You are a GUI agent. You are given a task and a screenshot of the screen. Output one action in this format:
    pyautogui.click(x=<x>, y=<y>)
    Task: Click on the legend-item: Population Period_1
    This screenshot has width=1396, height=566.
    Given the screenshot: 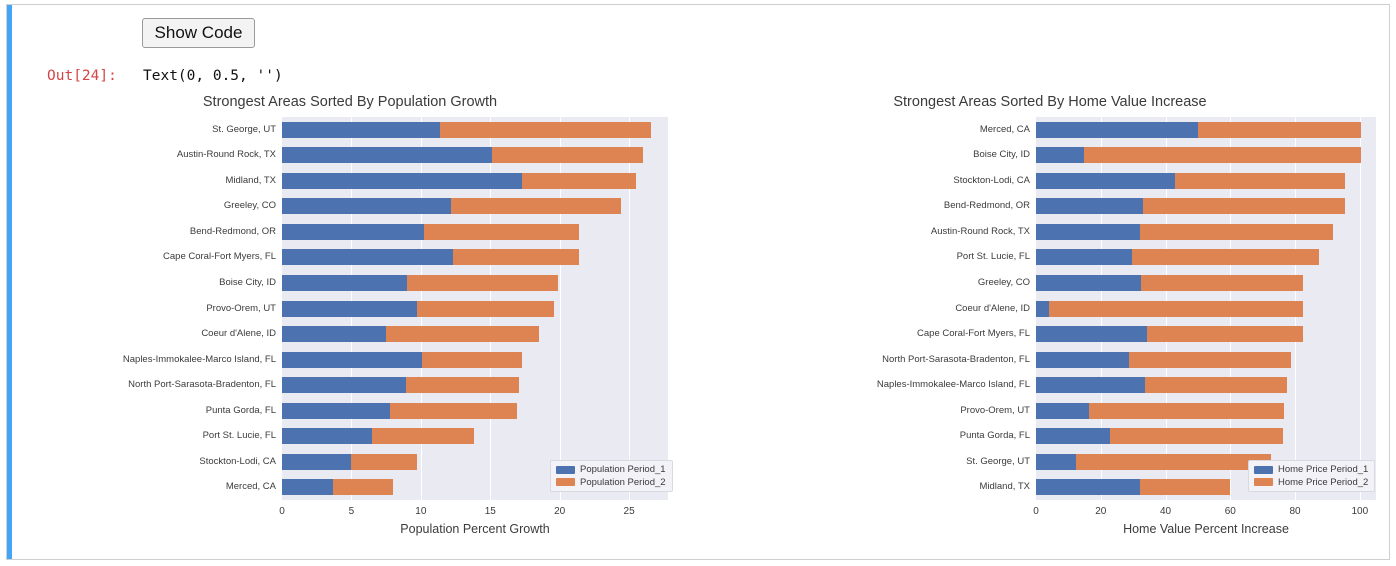 What is the action you would take?
    pyautogui.click(x=611, y=470)
    